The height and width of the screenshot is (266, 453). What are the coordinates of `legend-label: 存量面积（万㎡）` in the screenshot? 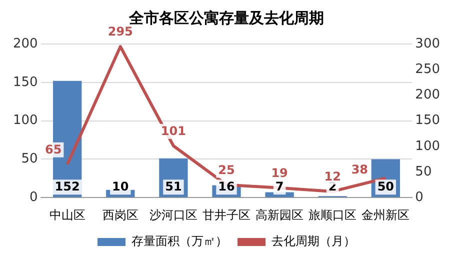 It's located at (180, 241).